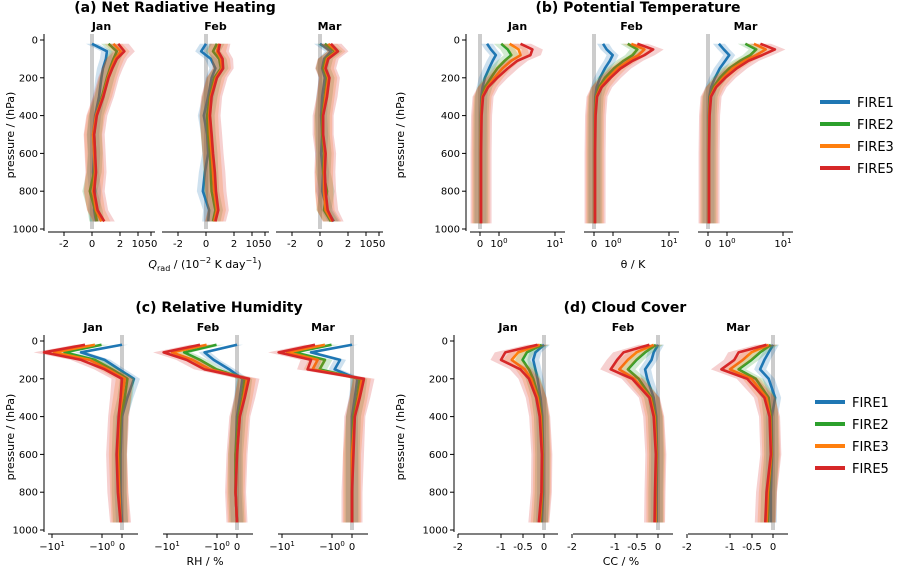 The width and height of the screenshot is (900, 569). What do you see at coordinates (875, 147) in the screenshot?
I see `legend-label-fire3: FIRE3` at bounding box center [875, 147].